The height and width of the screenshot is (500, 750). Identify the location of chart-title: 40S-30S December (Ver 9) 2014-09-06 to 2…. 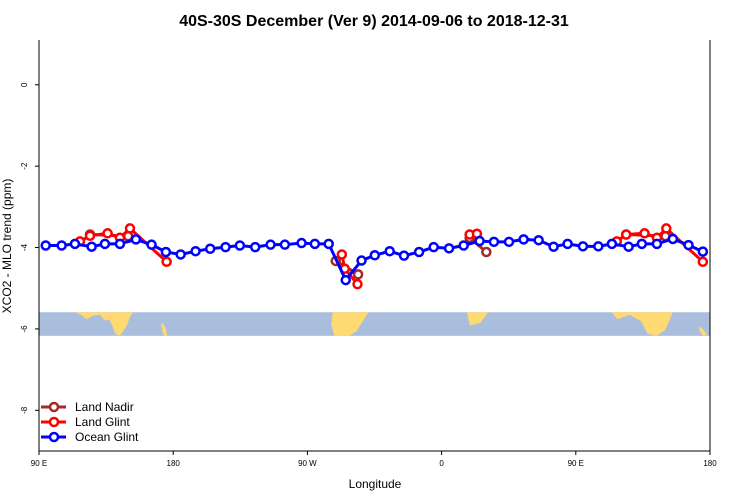
(374, 21).